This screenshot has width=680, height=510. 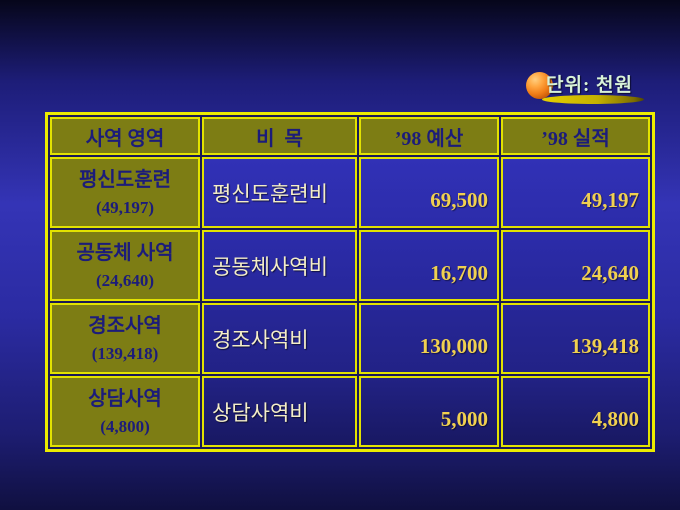 I want to click on actual-cell: 139,418, so click(x=575, y=338).